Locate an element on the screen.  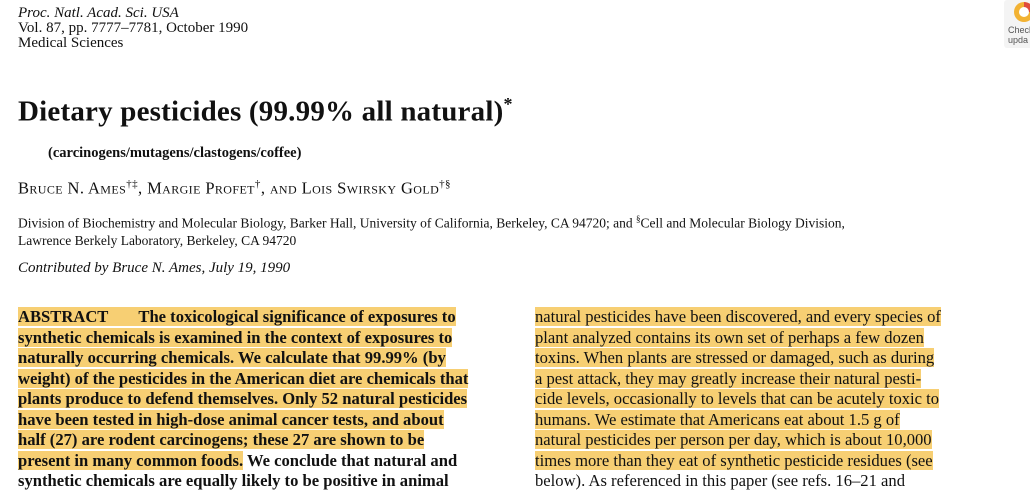
journal-volume: Vol. 87, pp. 7777–7781, October 1990 is located at coordinates (133, 28).